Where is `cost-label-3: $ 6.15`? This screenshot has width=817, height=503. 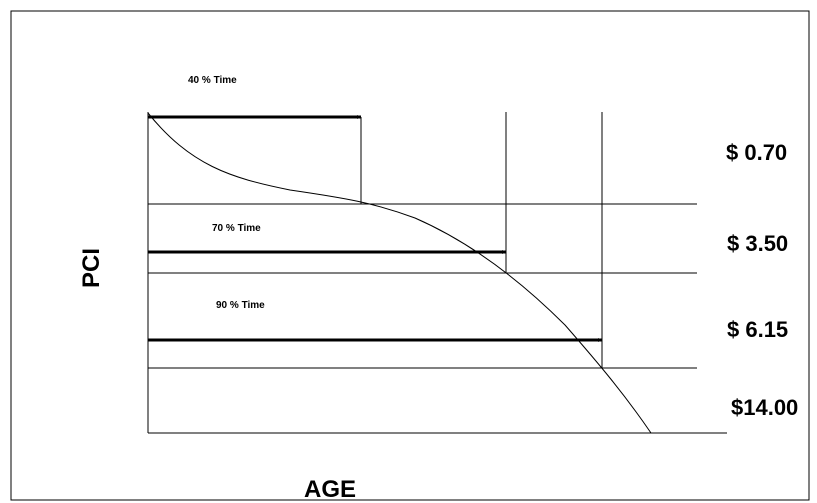 cost-label-3: $ 6.15 is located at coordinates (757, 329).